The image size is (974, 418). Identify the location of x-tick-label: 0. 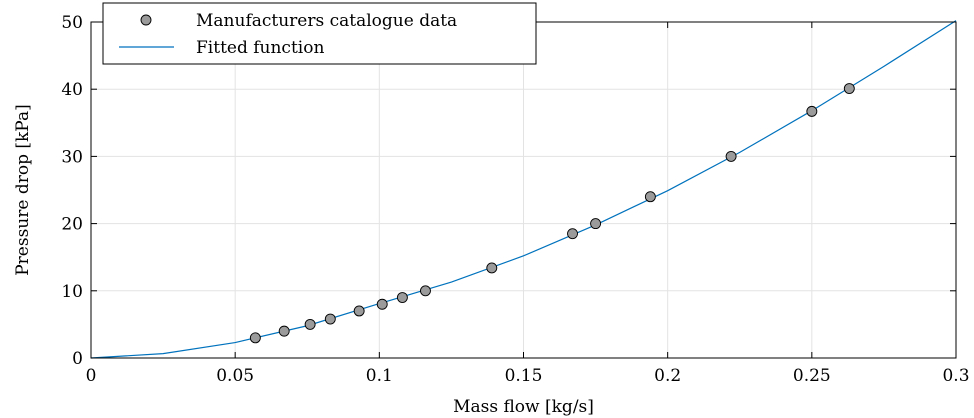
(91, 376).